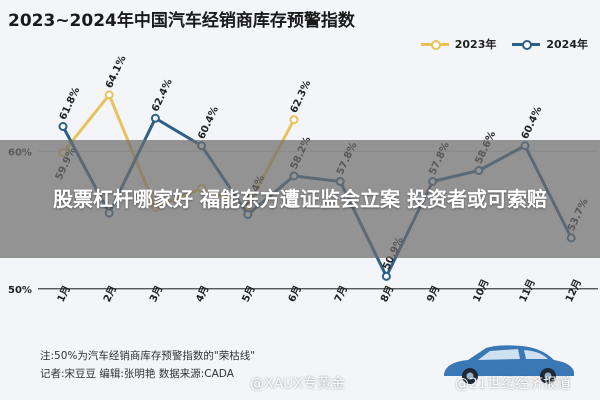  What do you see at coordinates (63, 126) in the screenshot?
I see `data-point-2024年-1月` at bounding box center [63, 126].